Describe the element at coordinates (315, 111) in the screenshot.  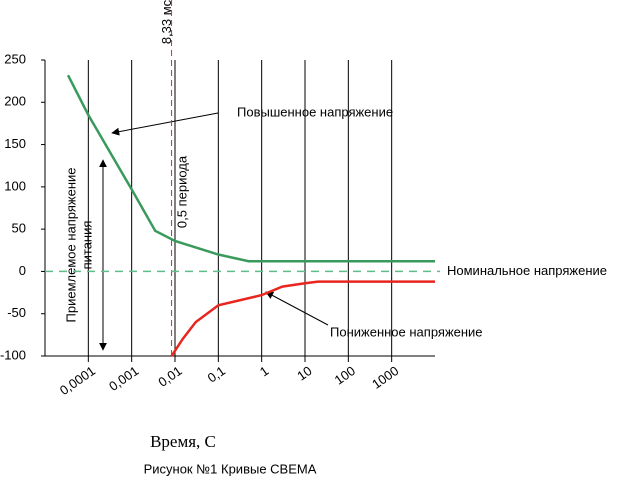
I see `curve-label: Повышенное напряжение` at that location.